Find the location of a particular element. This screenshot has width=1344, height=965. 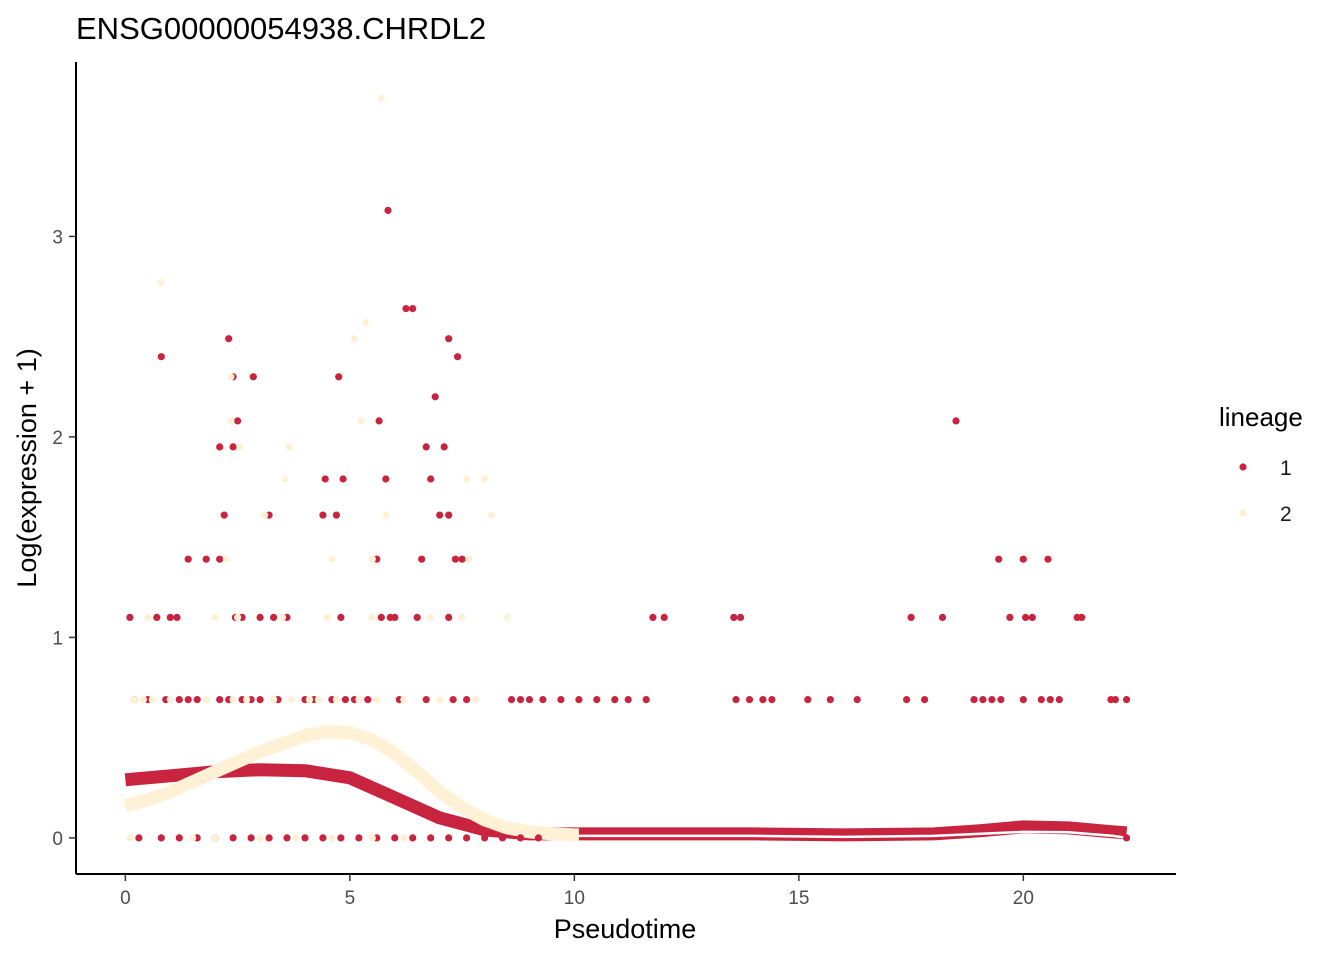

x-axis-ticks: 0 5 10 15 20 is located at coordinates (577, 891).